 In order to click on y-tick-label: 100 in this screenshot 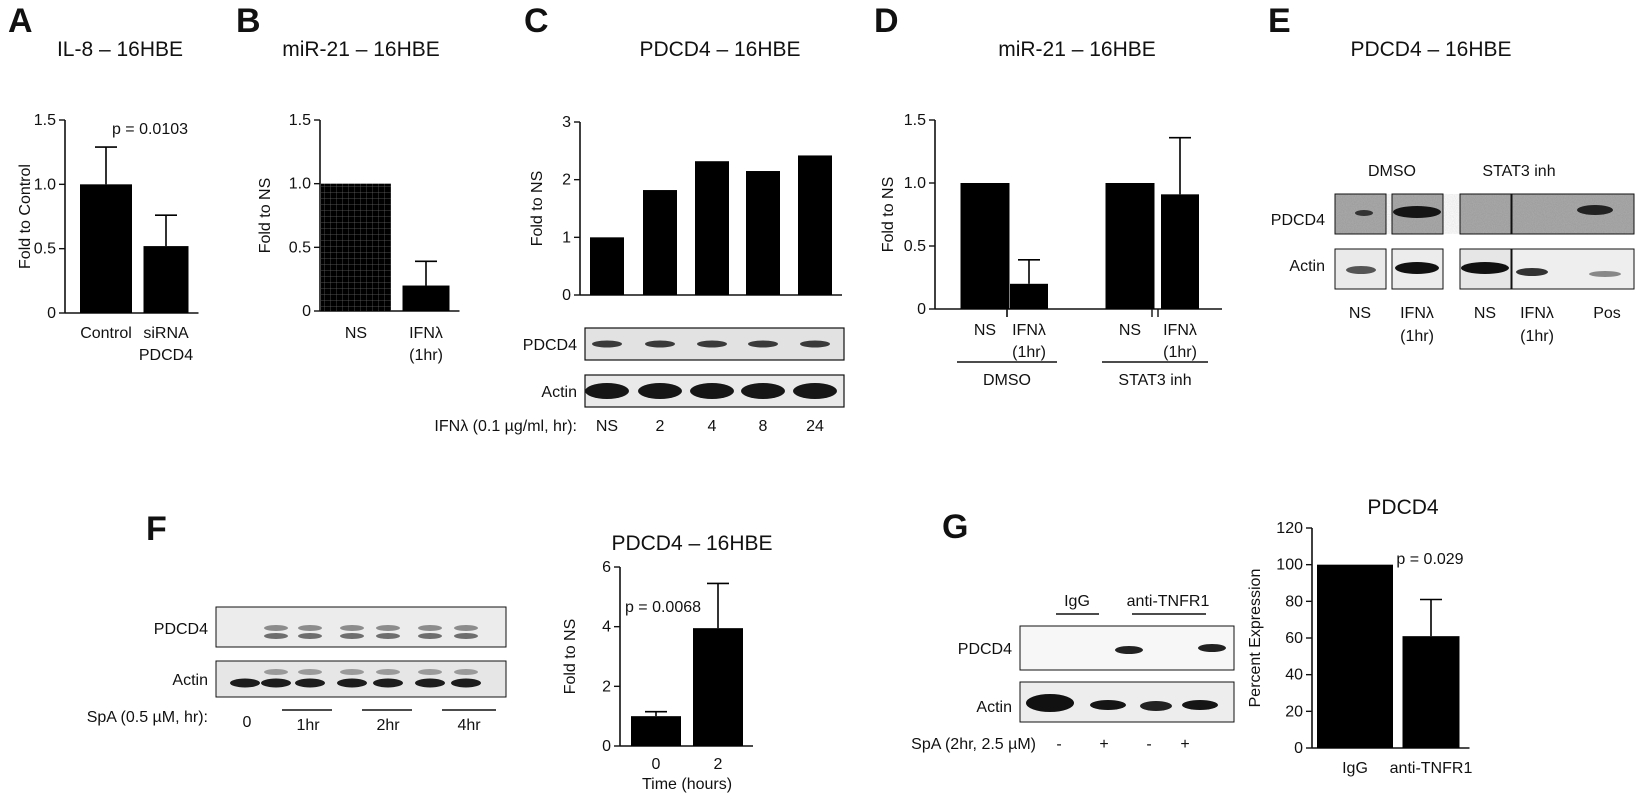, I will do `click(1289, 565)`.